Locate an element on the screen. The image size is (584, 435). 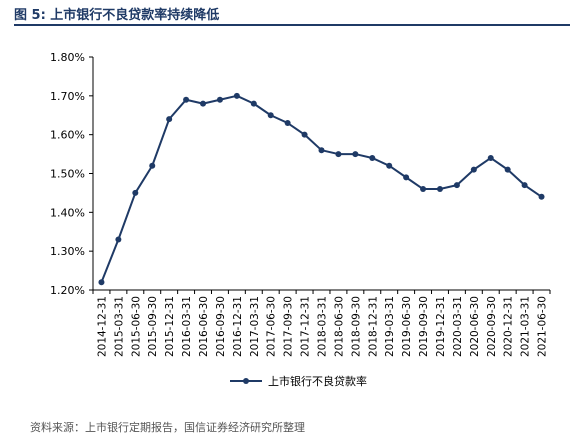
x-tick-label: 2021-03-31 is located at coordinates (526, 326).